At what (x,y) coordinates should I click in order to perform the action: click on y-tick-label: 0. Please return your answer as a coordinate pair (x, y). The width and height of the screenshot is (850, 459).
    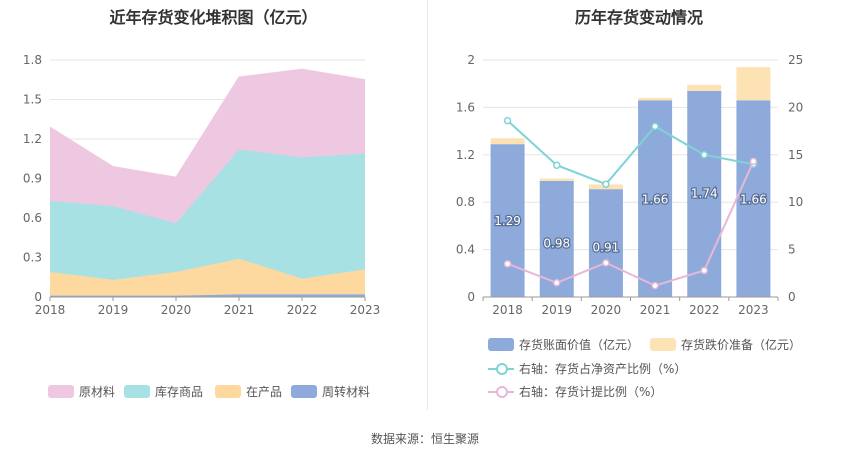
    Looking at the image, I should click on (38, 297).